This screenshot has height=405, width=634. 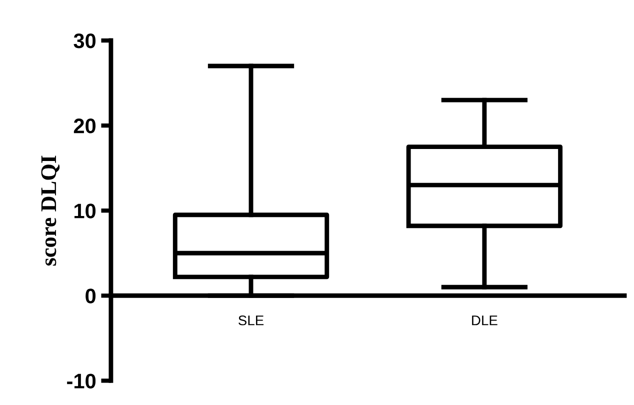 I want to click on y-tick-label: 30, so click(x=85, y=41).